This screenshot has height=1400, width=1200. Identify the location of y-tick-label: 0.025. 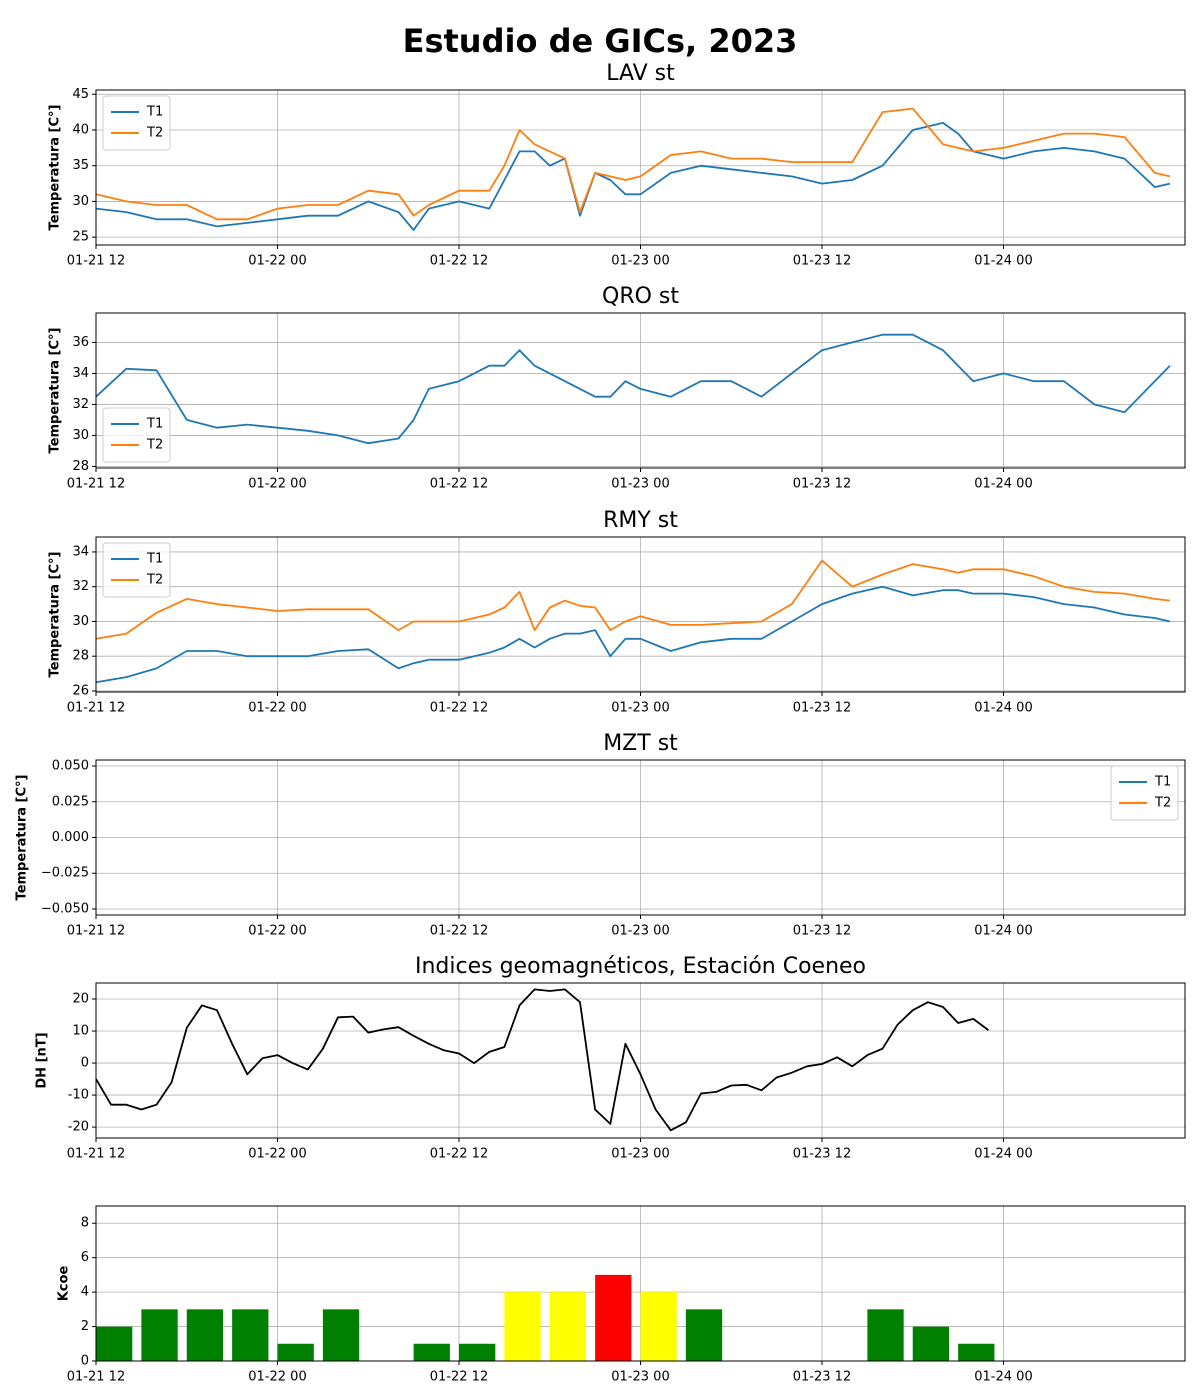
(70, 801).